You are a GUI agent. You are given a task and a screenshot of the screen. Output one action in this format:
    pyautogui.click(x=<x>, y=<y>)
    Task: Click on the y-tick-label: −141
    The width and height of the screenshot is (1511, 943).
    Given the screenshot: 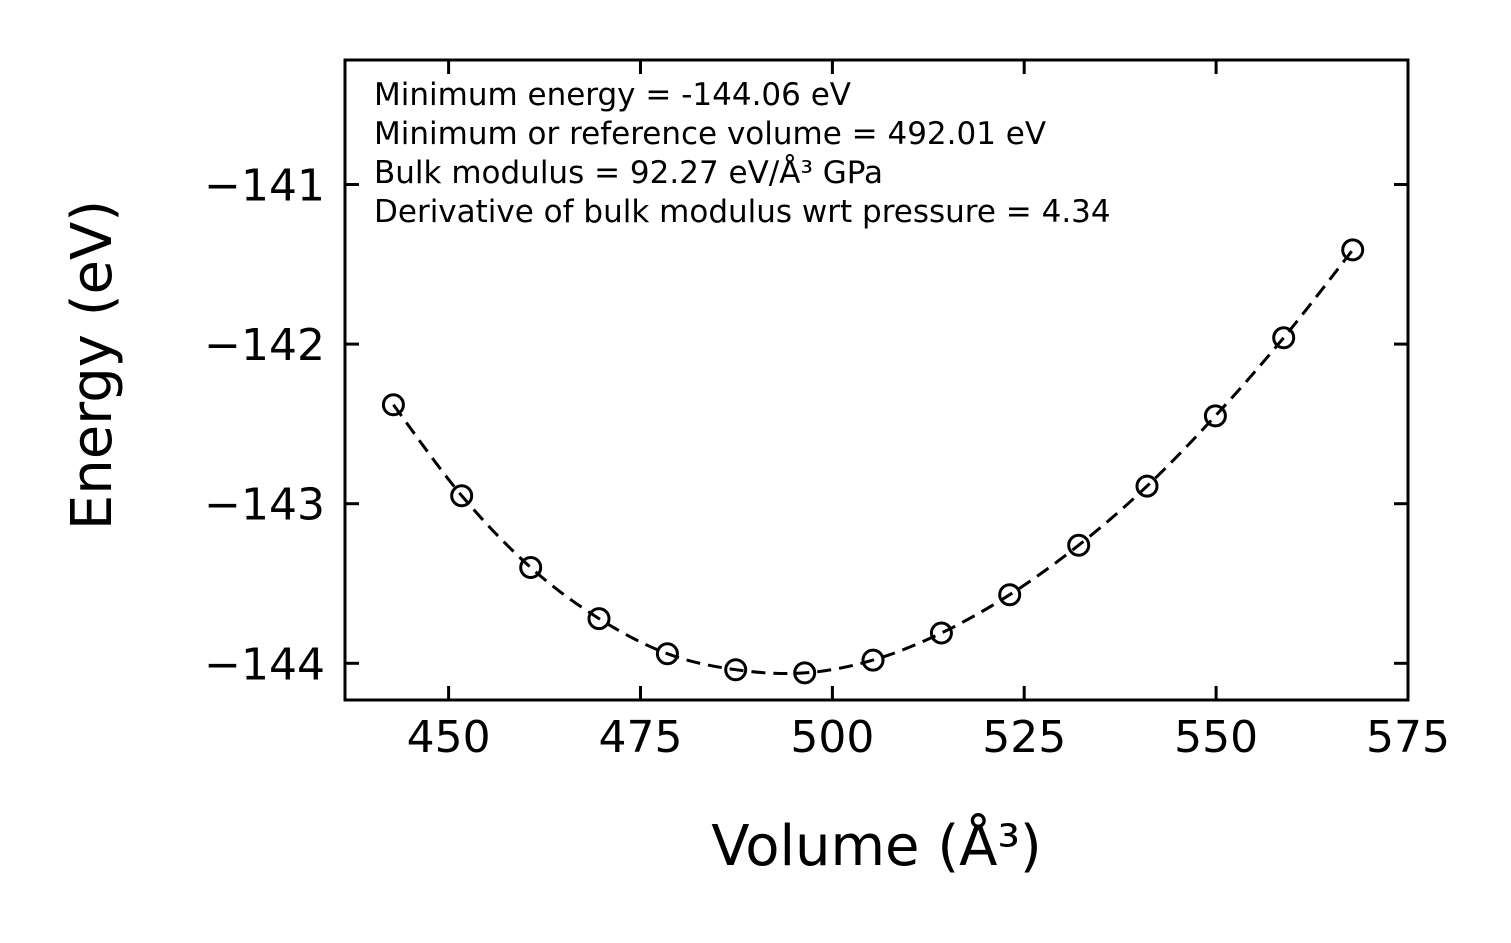 What is the action you would take?
    pyautogui.click(x=264, y=186)
    